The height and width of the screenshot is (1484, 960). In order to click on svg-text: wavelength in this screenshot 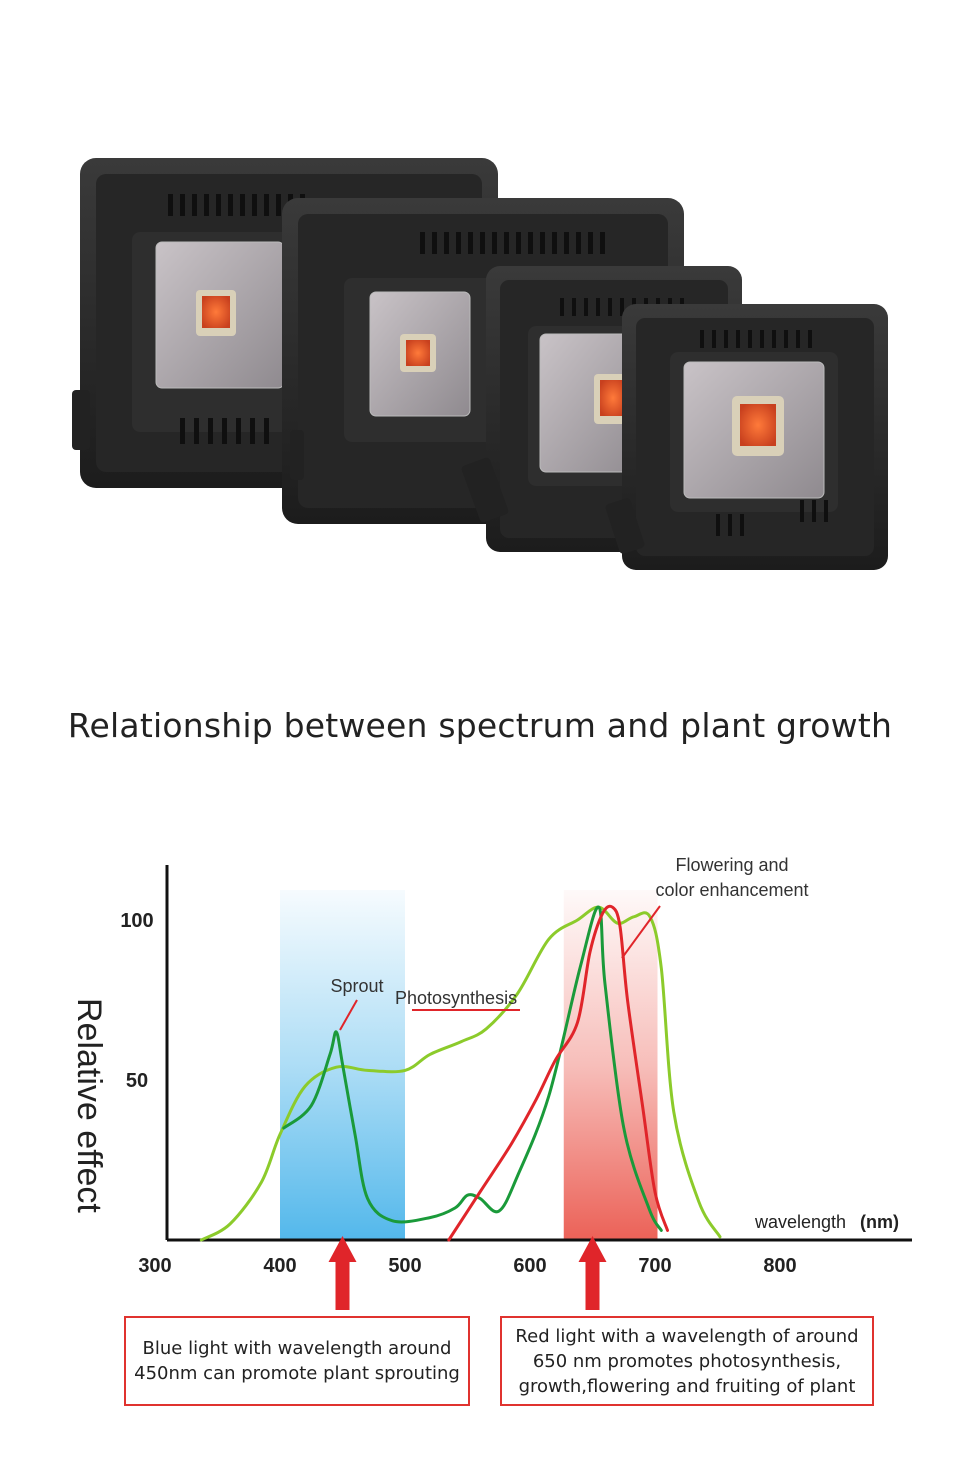, I will do `click(800, 1222)`.